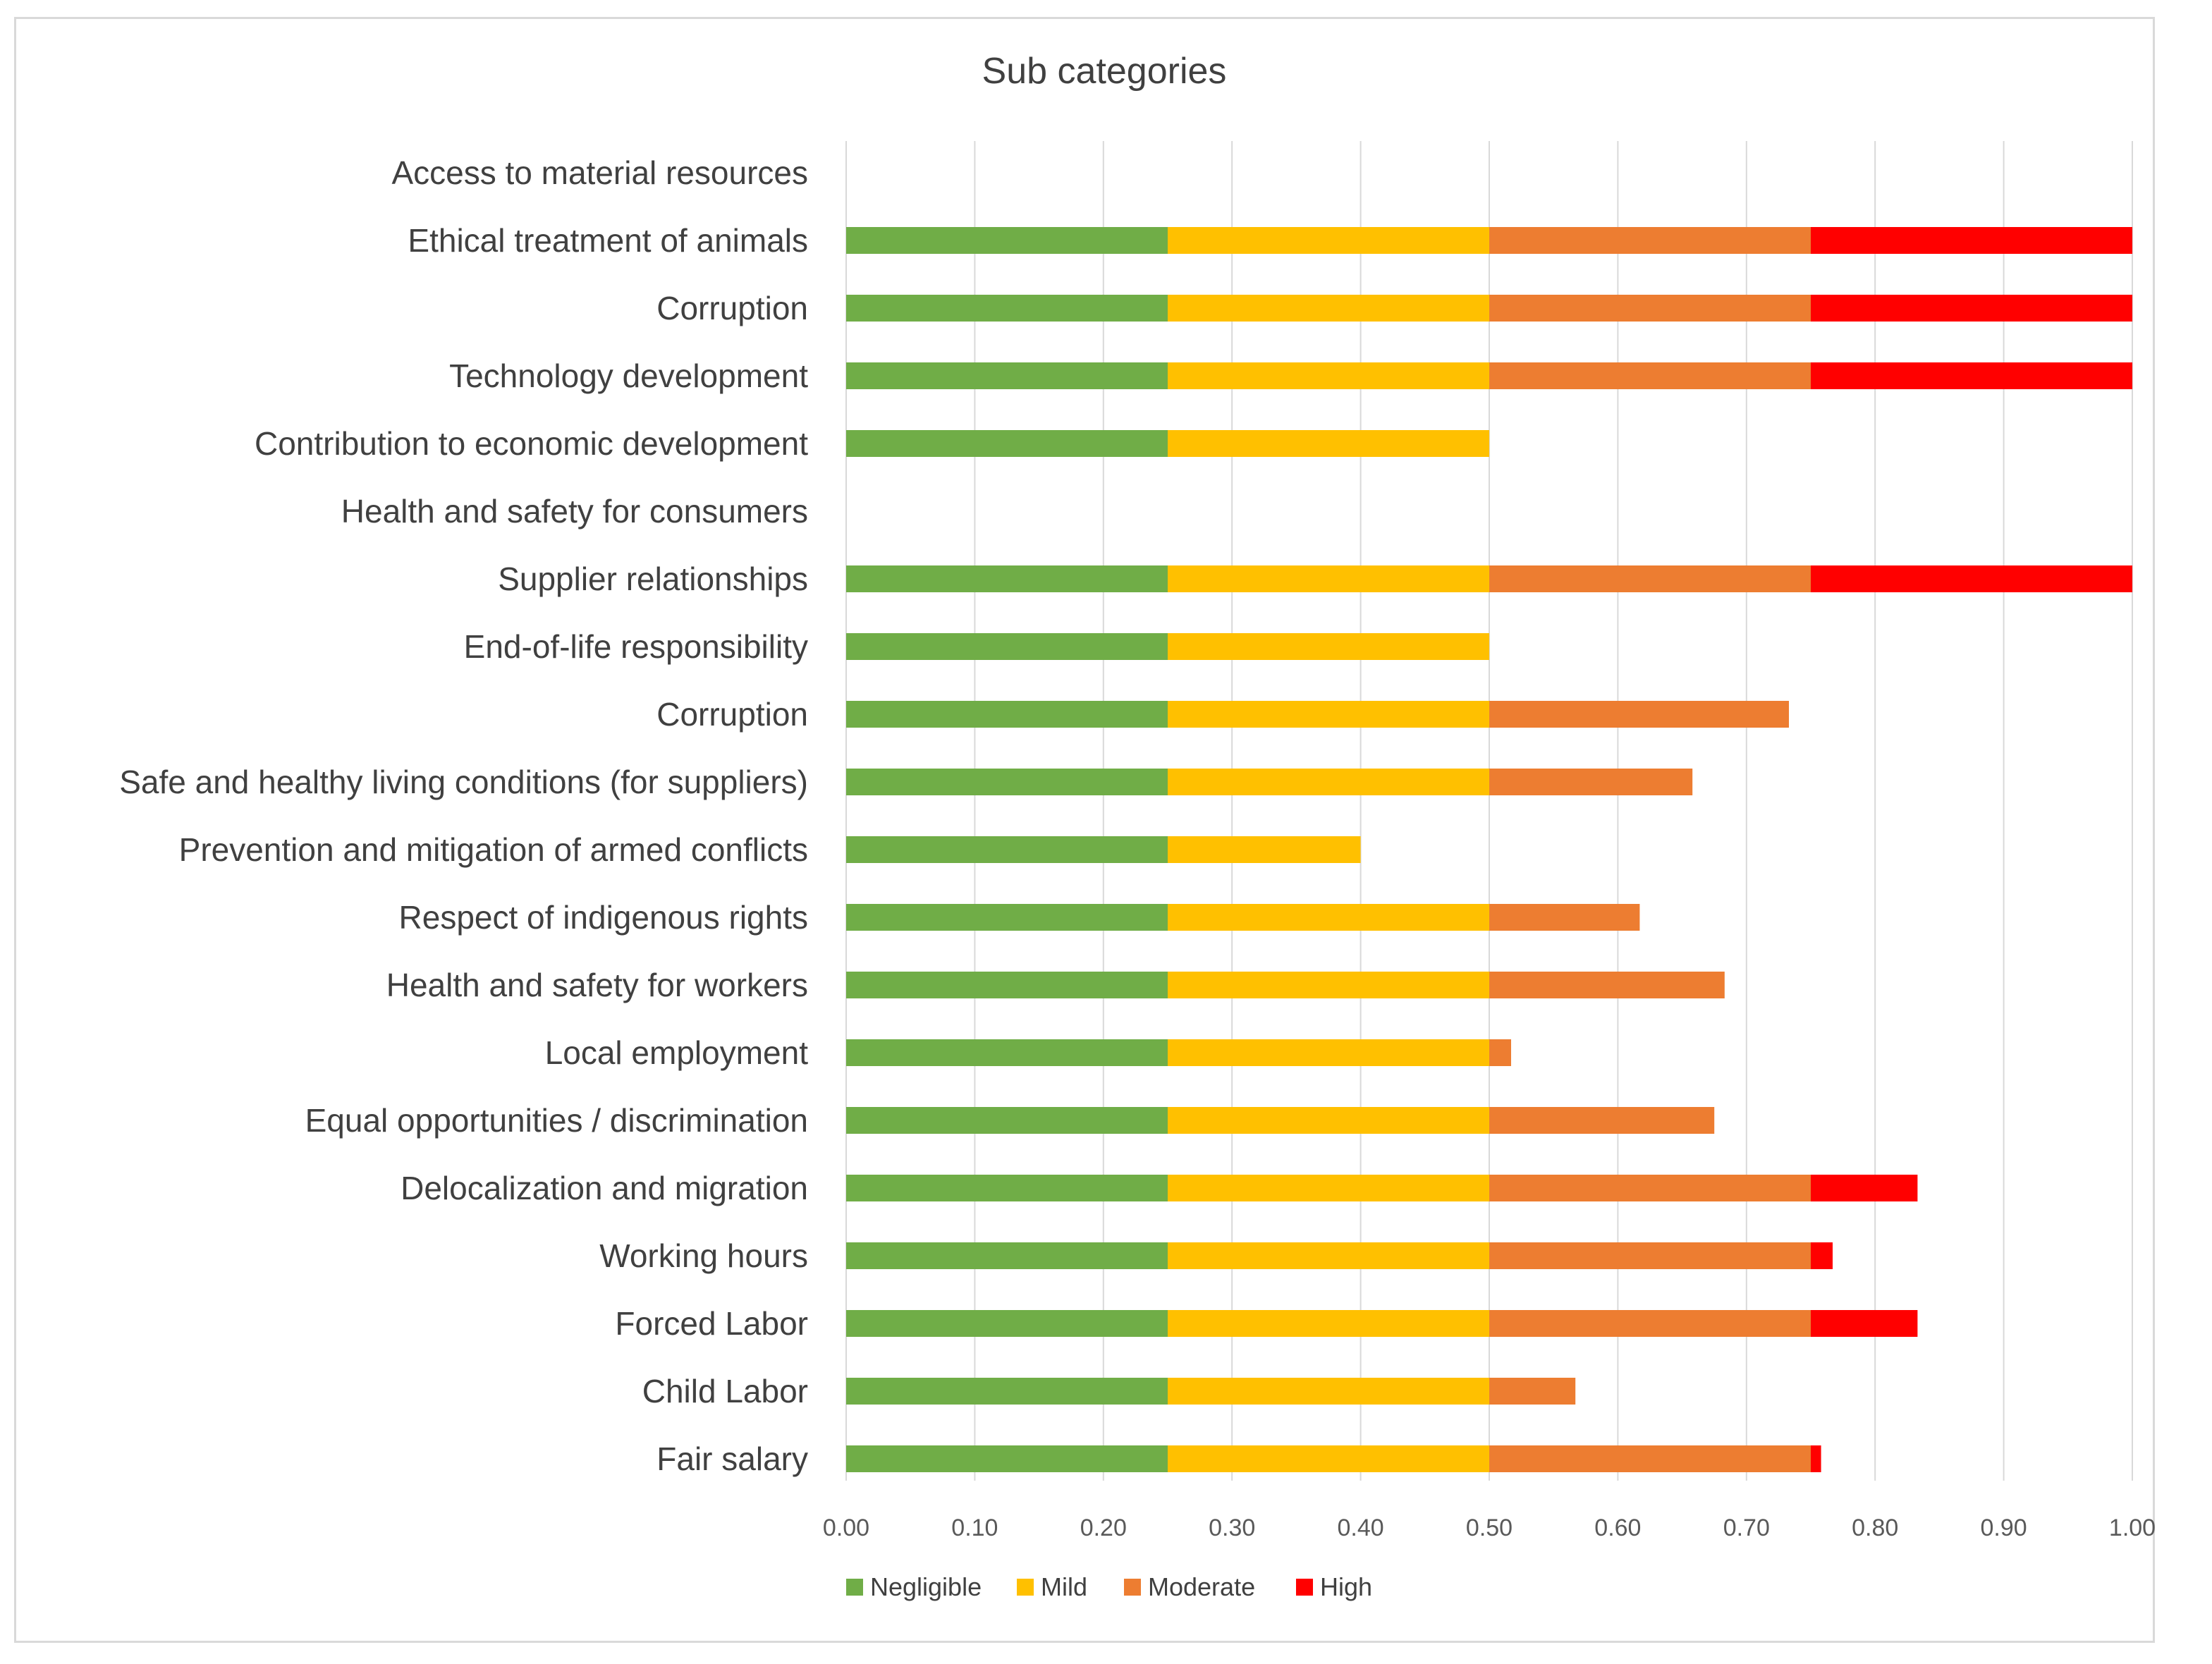  I want to click on legend: Negligible Mild Moderate High, so click(1109, 1586).